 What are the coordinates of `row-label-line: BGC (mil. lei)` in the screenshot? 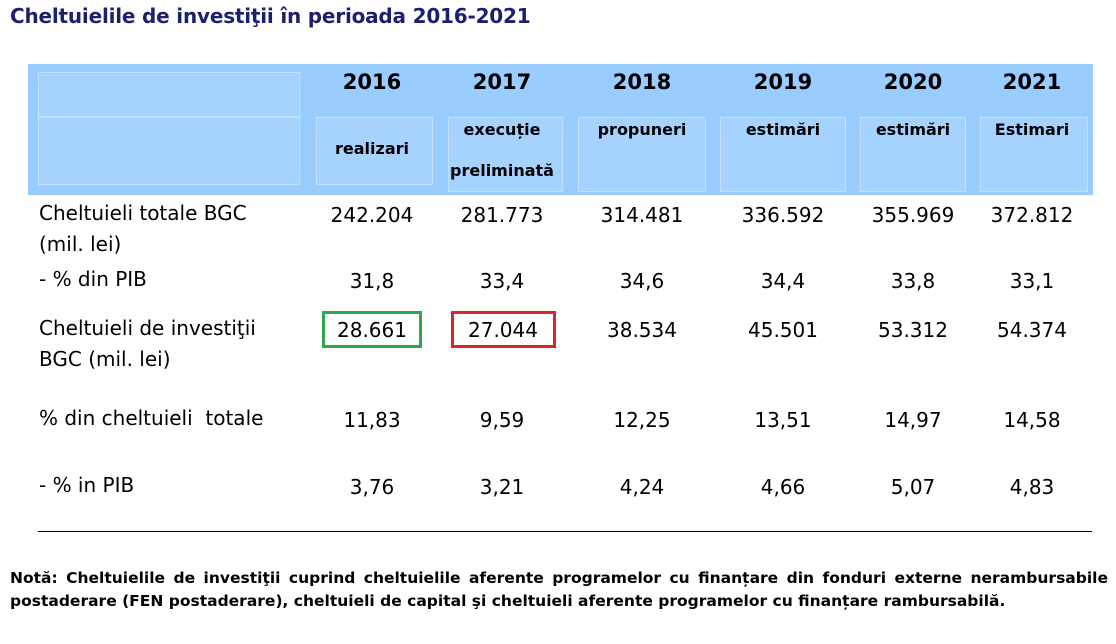 It's located at (105, 359).